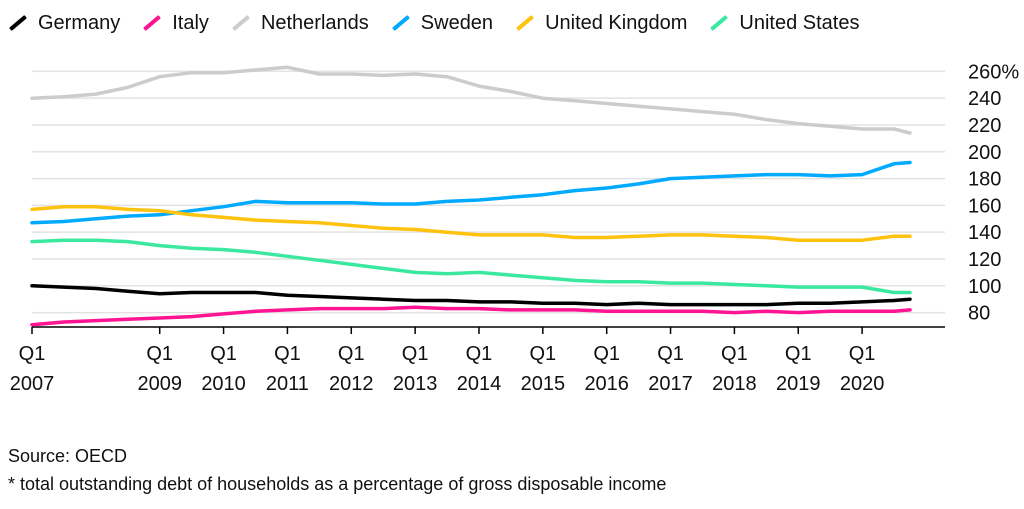  I want to click on x-tick-label: 2020, so click(862, 384).